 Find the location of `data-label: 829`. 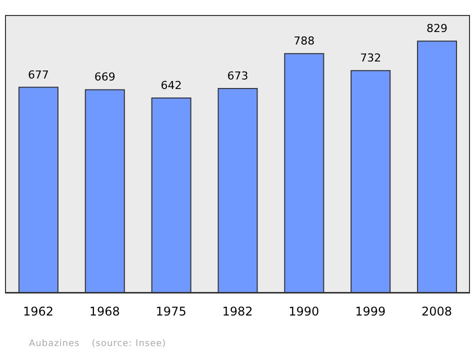

data-label: 829 is located at coordinates (437, 29).